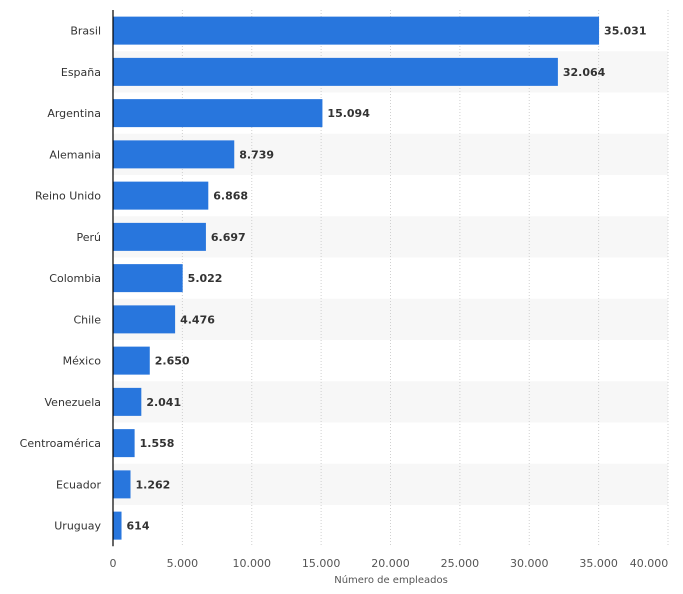 This screenshot has height=594, width=683. Describe the element at coordinates (75, 278) in the screenshot. I see `category-label: Colombia` at that location.